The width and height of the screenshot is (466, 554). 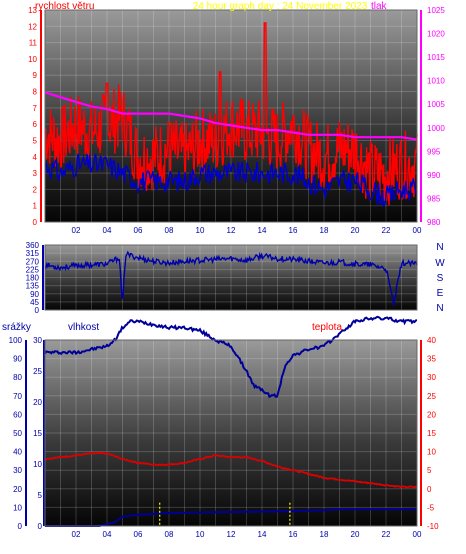 I want to click on rain-y-tick-label: 30, so click(x=17, y=470).